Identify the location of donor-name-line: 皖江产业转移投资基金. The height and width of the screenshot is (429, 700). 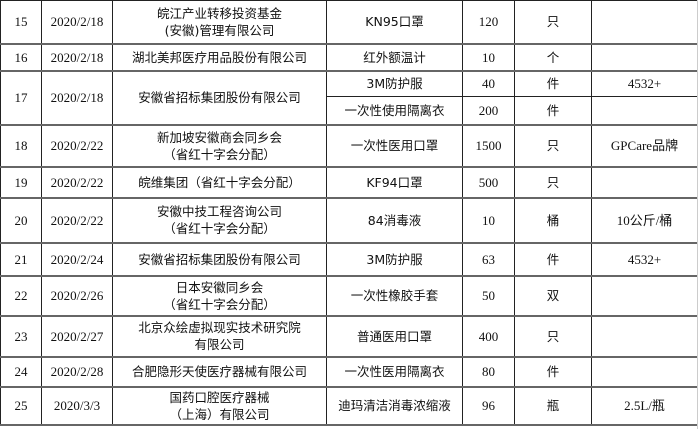
(219, 13).